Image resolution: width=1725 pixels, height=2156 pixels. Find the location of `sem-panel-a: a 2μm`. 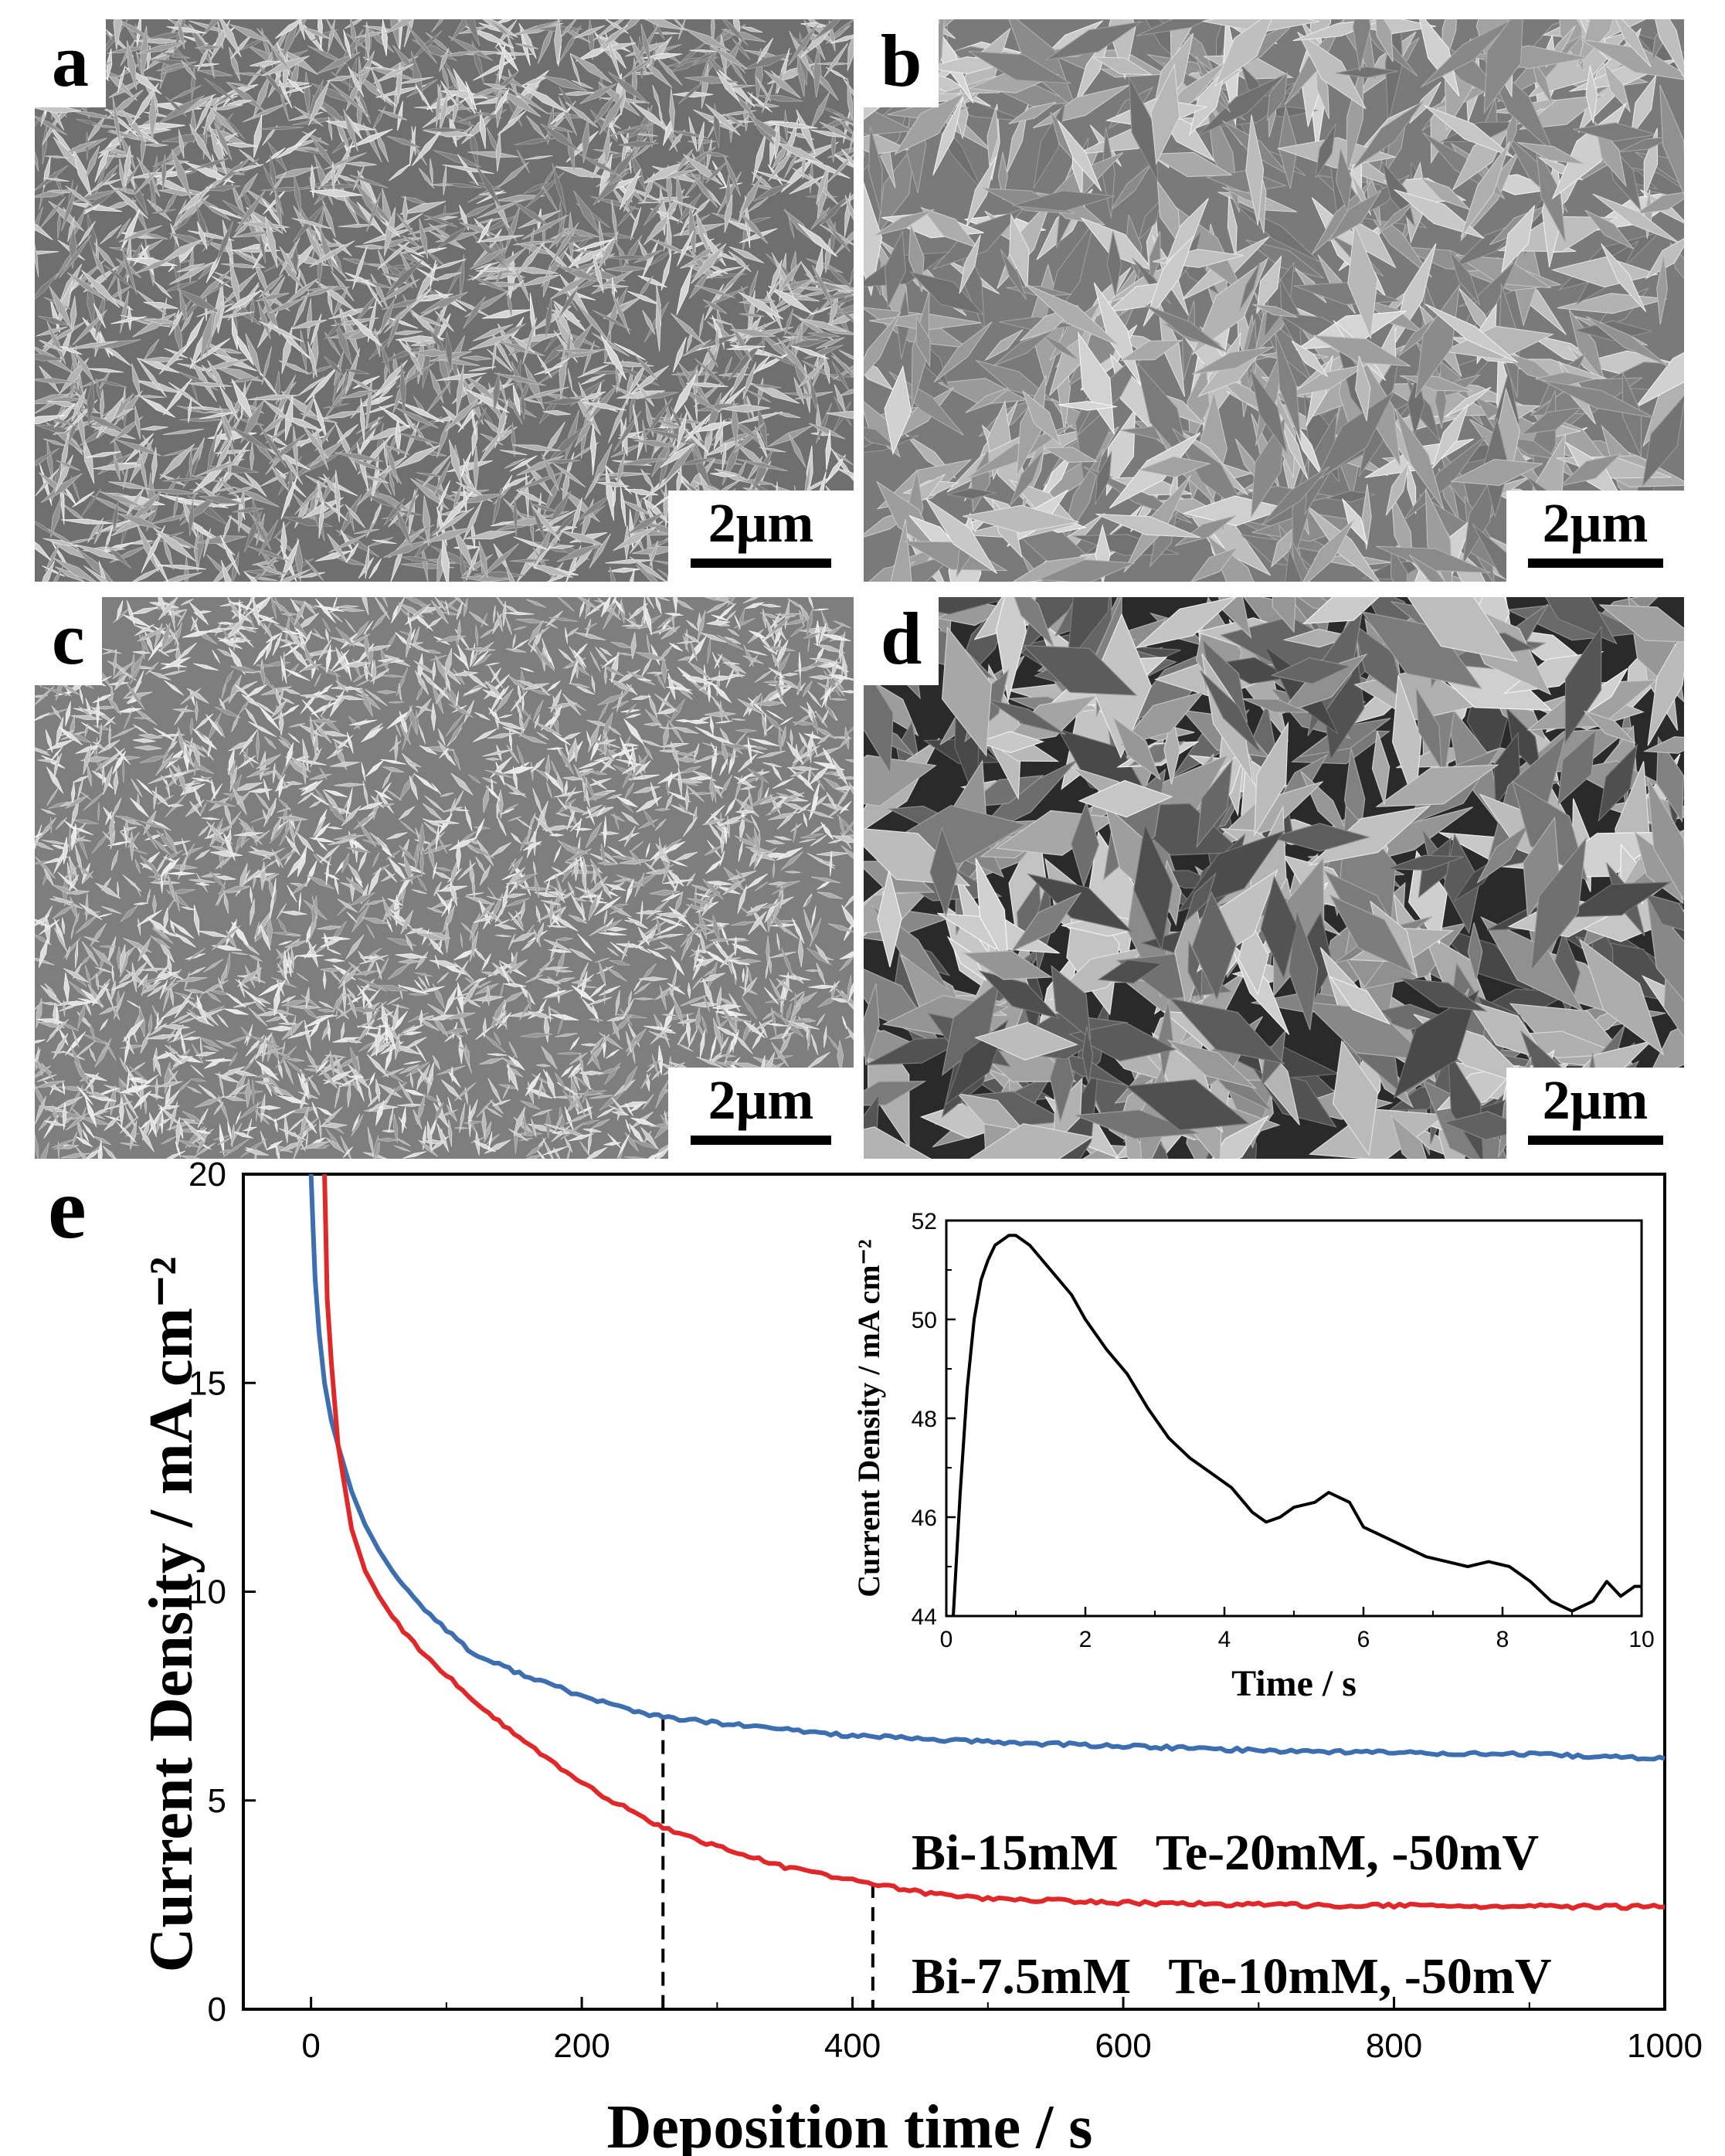

sem-panel-a: a 2μm is located at coordinates (444, 301).